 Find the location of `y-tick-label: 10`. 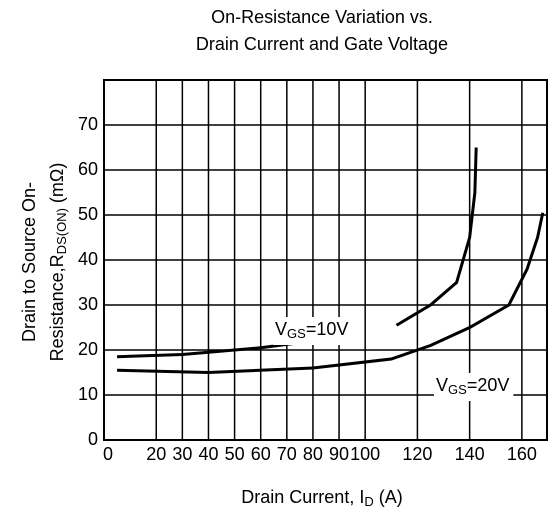

y-tick-label: 10 is located at coordinates (88, 394).